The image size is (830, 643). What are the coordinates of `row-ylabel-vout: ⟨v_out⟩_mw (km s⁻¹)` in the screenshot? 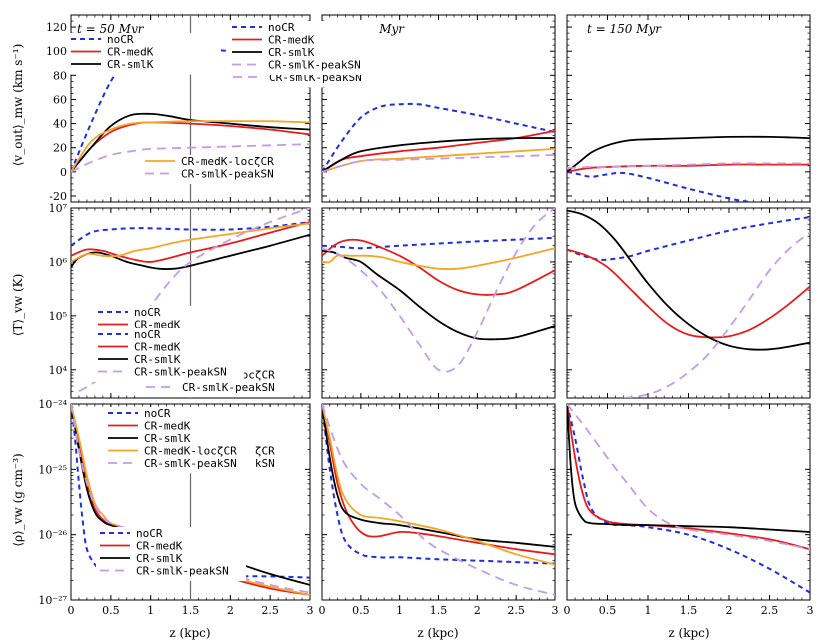 It's located at (18, 105).